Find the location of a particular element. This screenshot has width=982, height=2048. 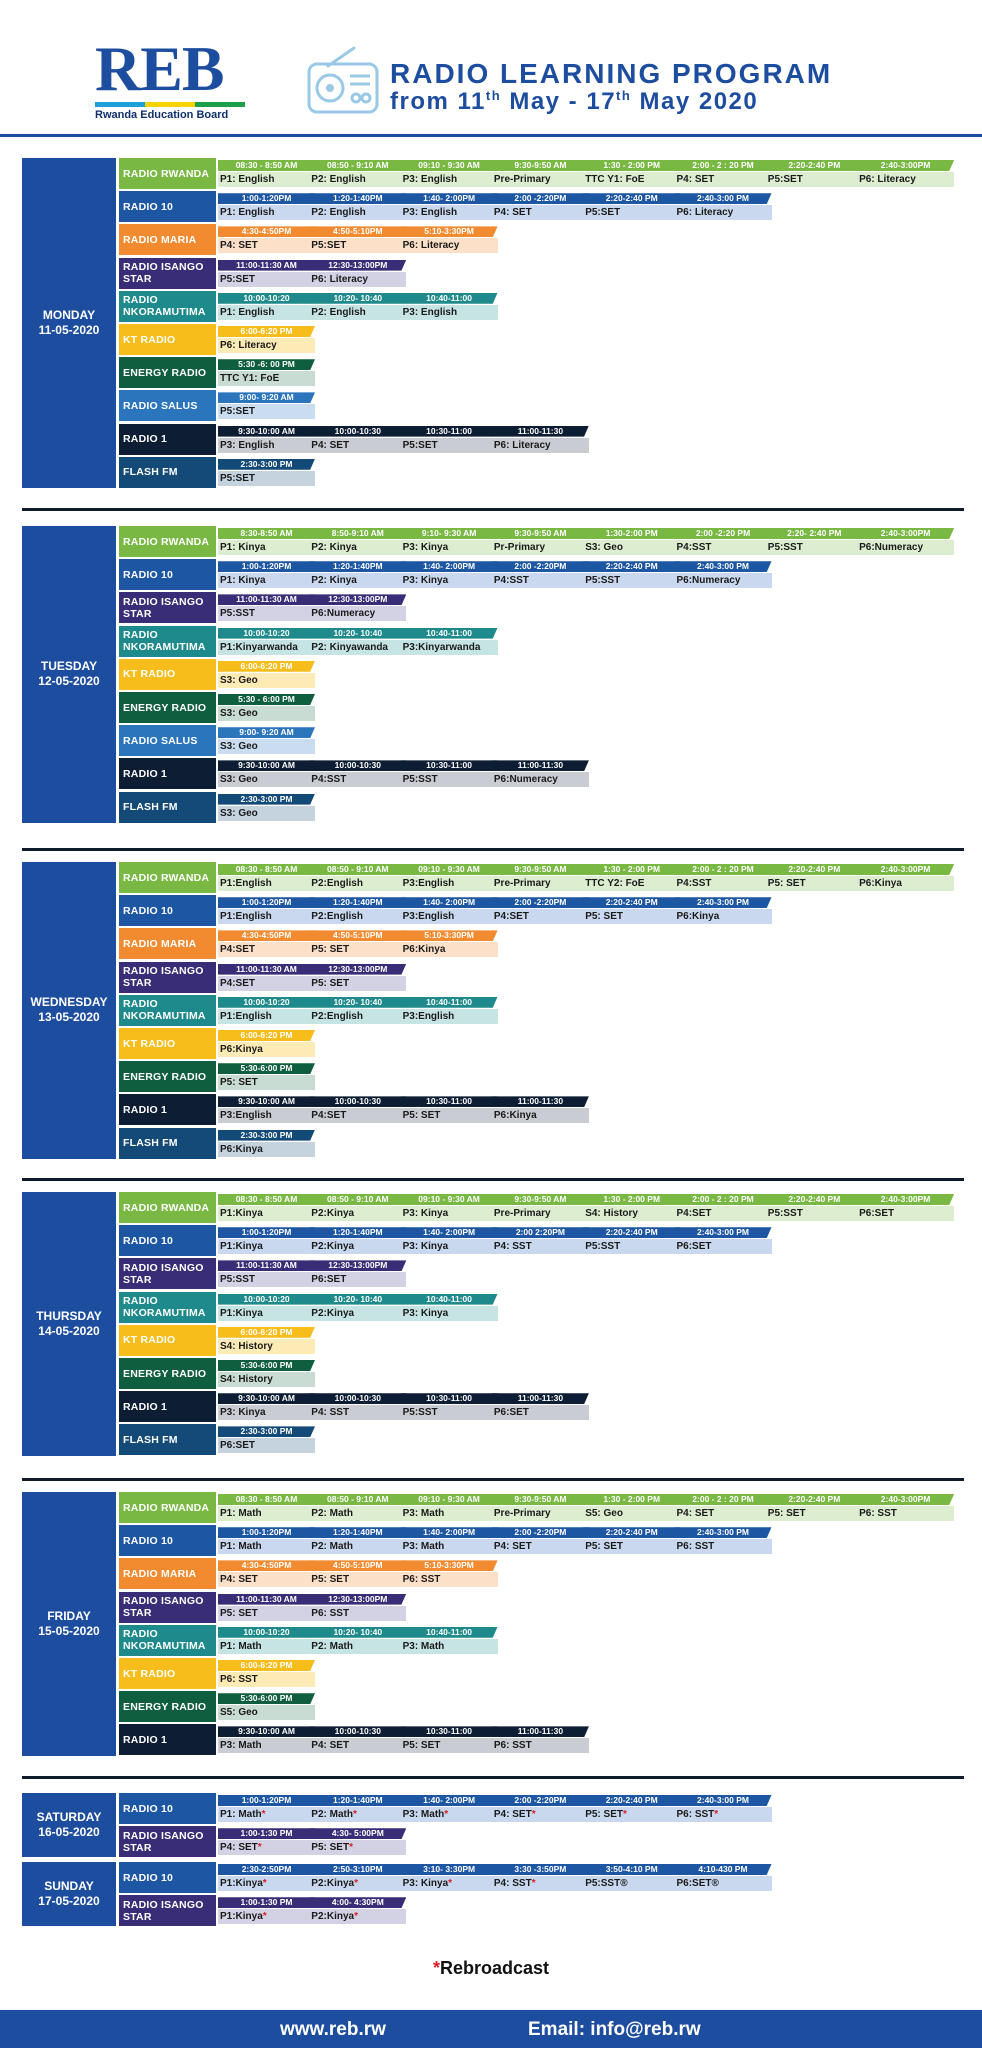

slot-time: 1:20-1:40PM is located at coordinates (358, 1533).